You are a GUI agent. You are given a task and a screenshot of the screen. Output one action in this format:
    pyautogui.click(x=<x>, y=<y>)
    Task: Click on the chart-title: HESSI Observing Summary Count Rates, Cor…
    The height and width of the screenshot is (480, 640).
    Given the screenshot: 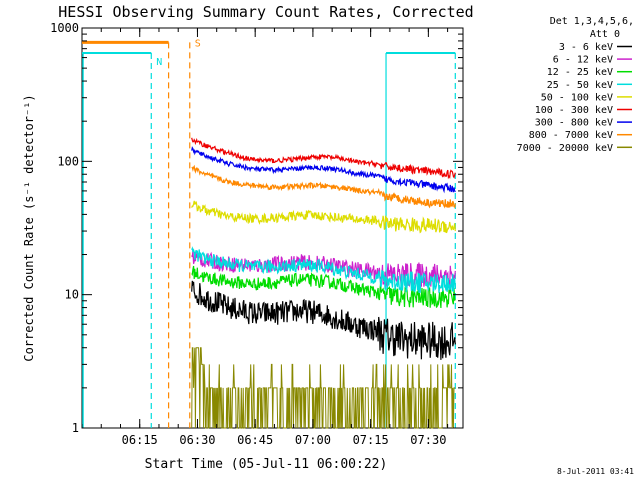 What is the action you would take?
    pyautogui.click(x=265, y=12)
    